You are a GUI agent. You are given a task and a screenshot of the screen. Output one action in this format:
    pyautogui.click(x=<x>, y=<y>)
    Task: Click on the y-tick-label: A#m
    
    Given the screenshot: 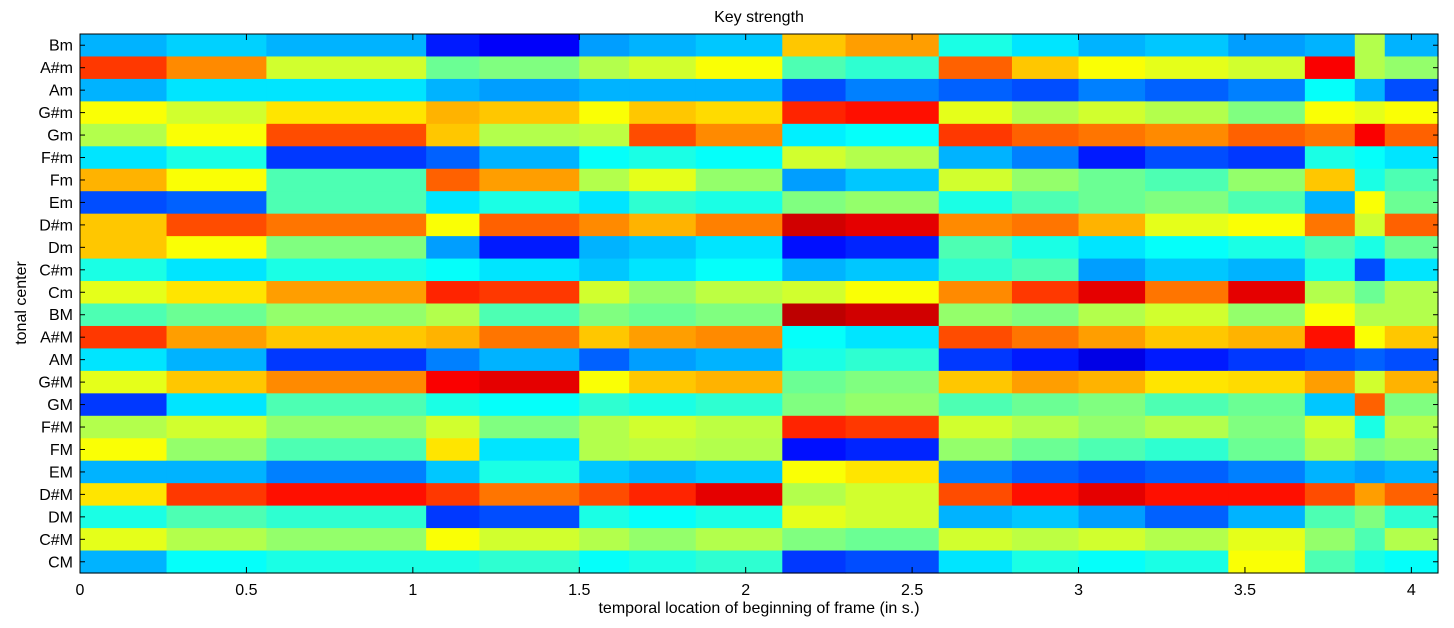 What is the action you would take?
    pyautogui.click(x=56, y=68)
    